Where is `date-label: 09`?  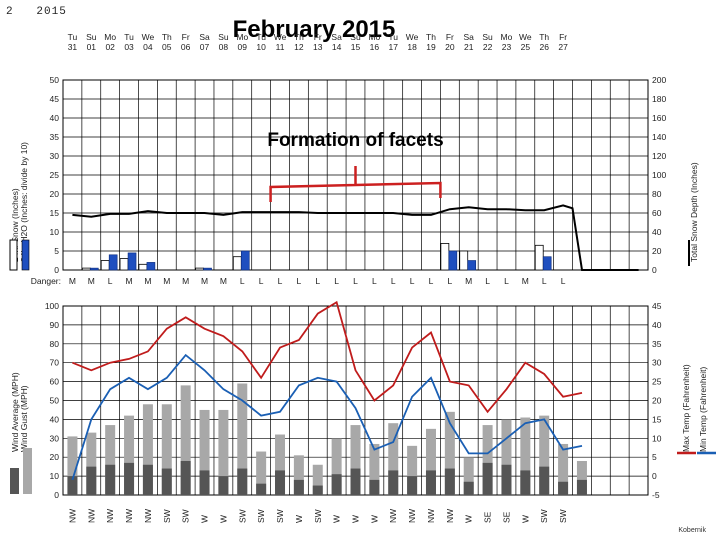 date-label: 09 is located at coordinates (243, 47).